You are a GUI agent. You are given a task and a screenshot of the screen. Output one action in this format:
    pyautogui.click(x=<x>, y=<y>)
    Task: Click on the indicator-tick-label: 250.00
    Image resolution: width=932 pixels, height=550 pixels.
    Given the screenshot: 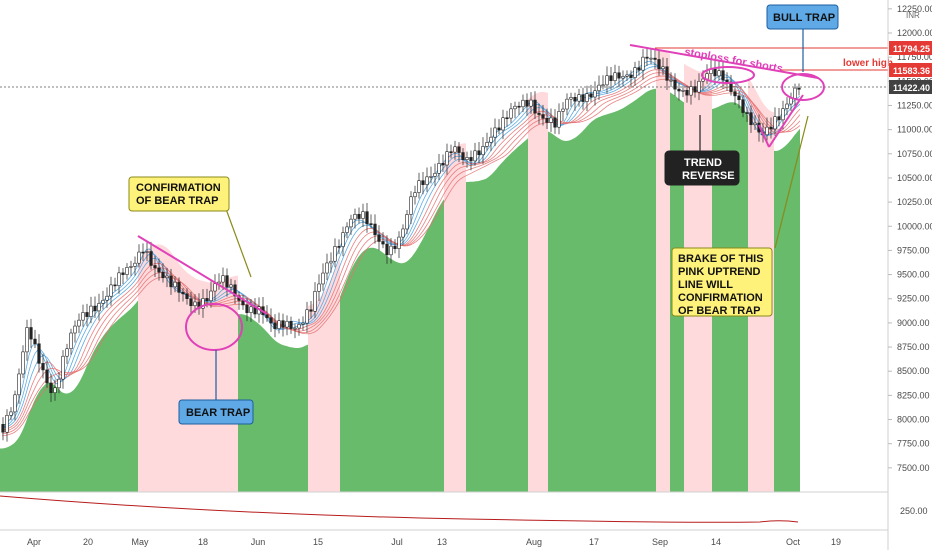 What is the action you would take?
    pyautogui.click(x=914, y=511)
    